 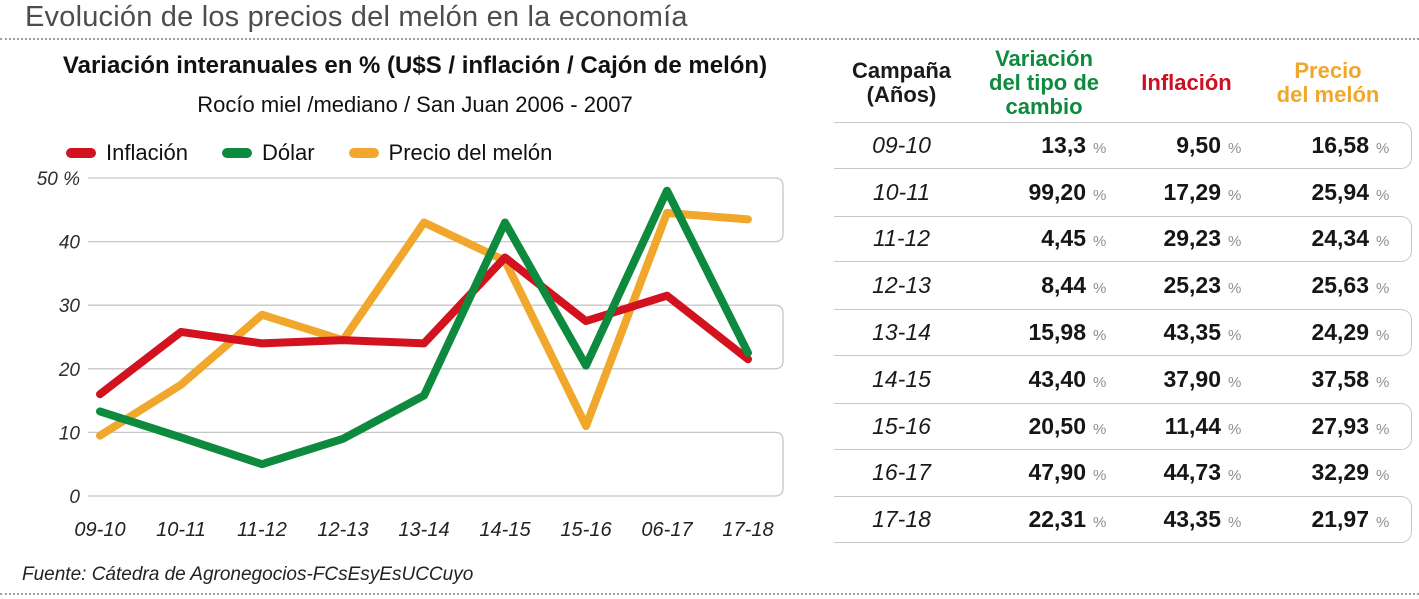 I want to click on exchange-cell: 20,50%, so click(x=1044, y=426).